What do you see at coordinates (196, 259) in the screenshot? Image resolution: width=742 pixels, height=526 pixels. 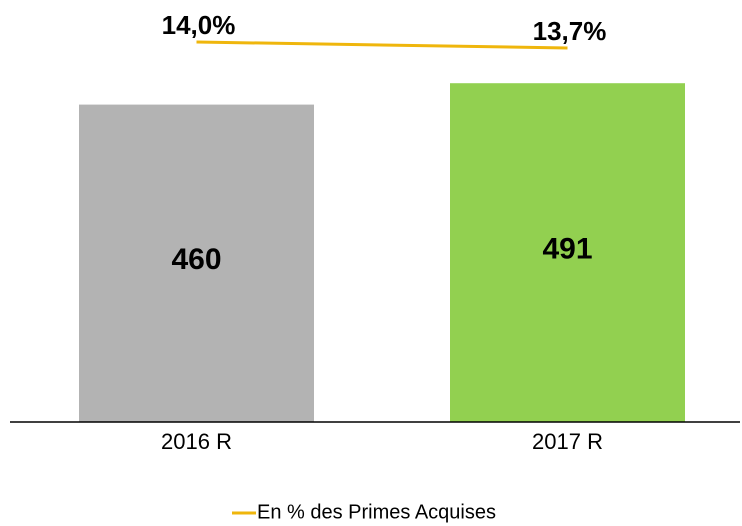 I see `bar-value-label: 460` at bounding box center [196, 259].